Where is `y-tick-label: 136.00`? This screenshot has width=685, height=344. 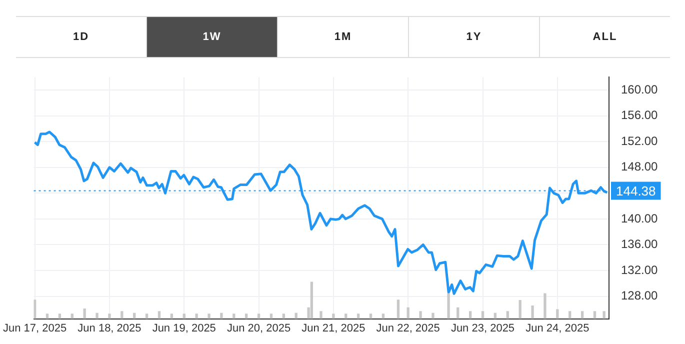 y-tick-label: 136.00 is located at coordinates (639, 244).